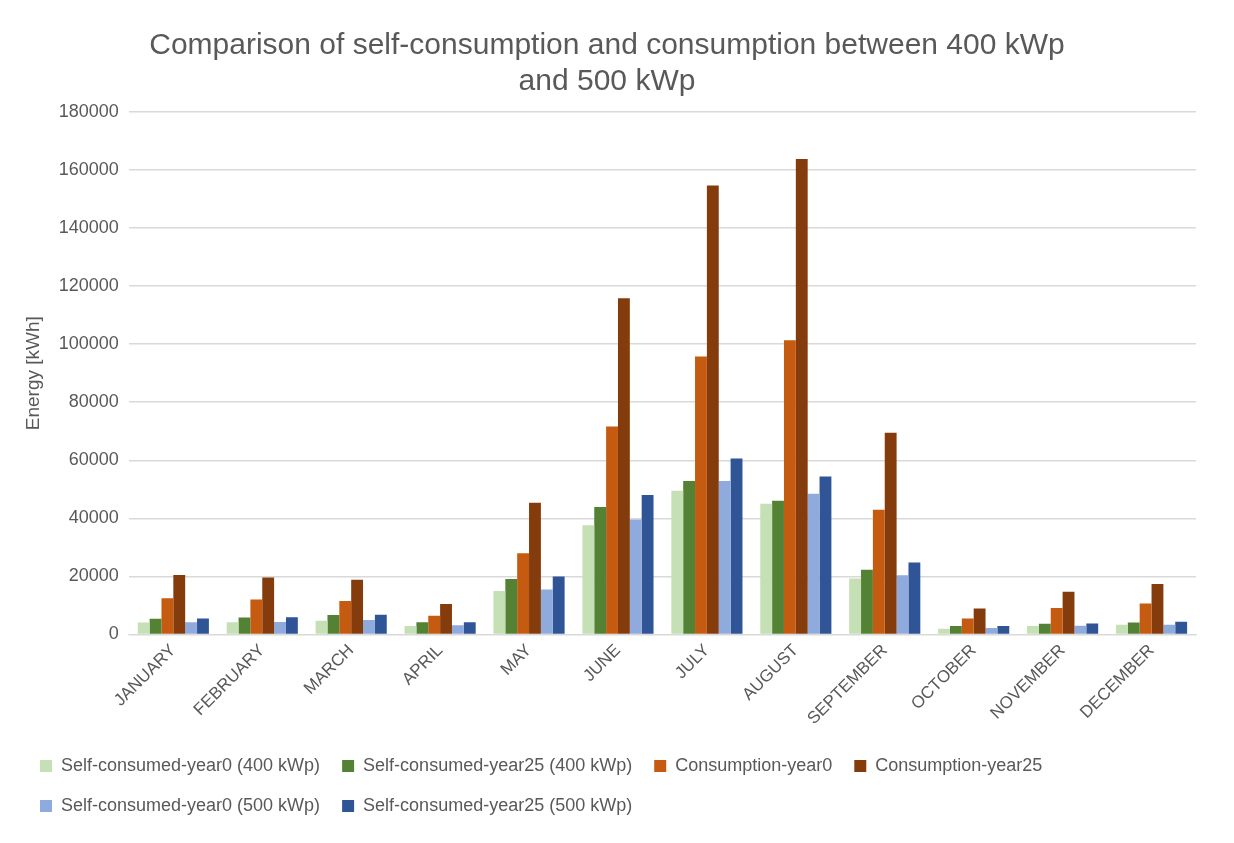  I want to click on y-tick-label: 100000, so click(88, 343).